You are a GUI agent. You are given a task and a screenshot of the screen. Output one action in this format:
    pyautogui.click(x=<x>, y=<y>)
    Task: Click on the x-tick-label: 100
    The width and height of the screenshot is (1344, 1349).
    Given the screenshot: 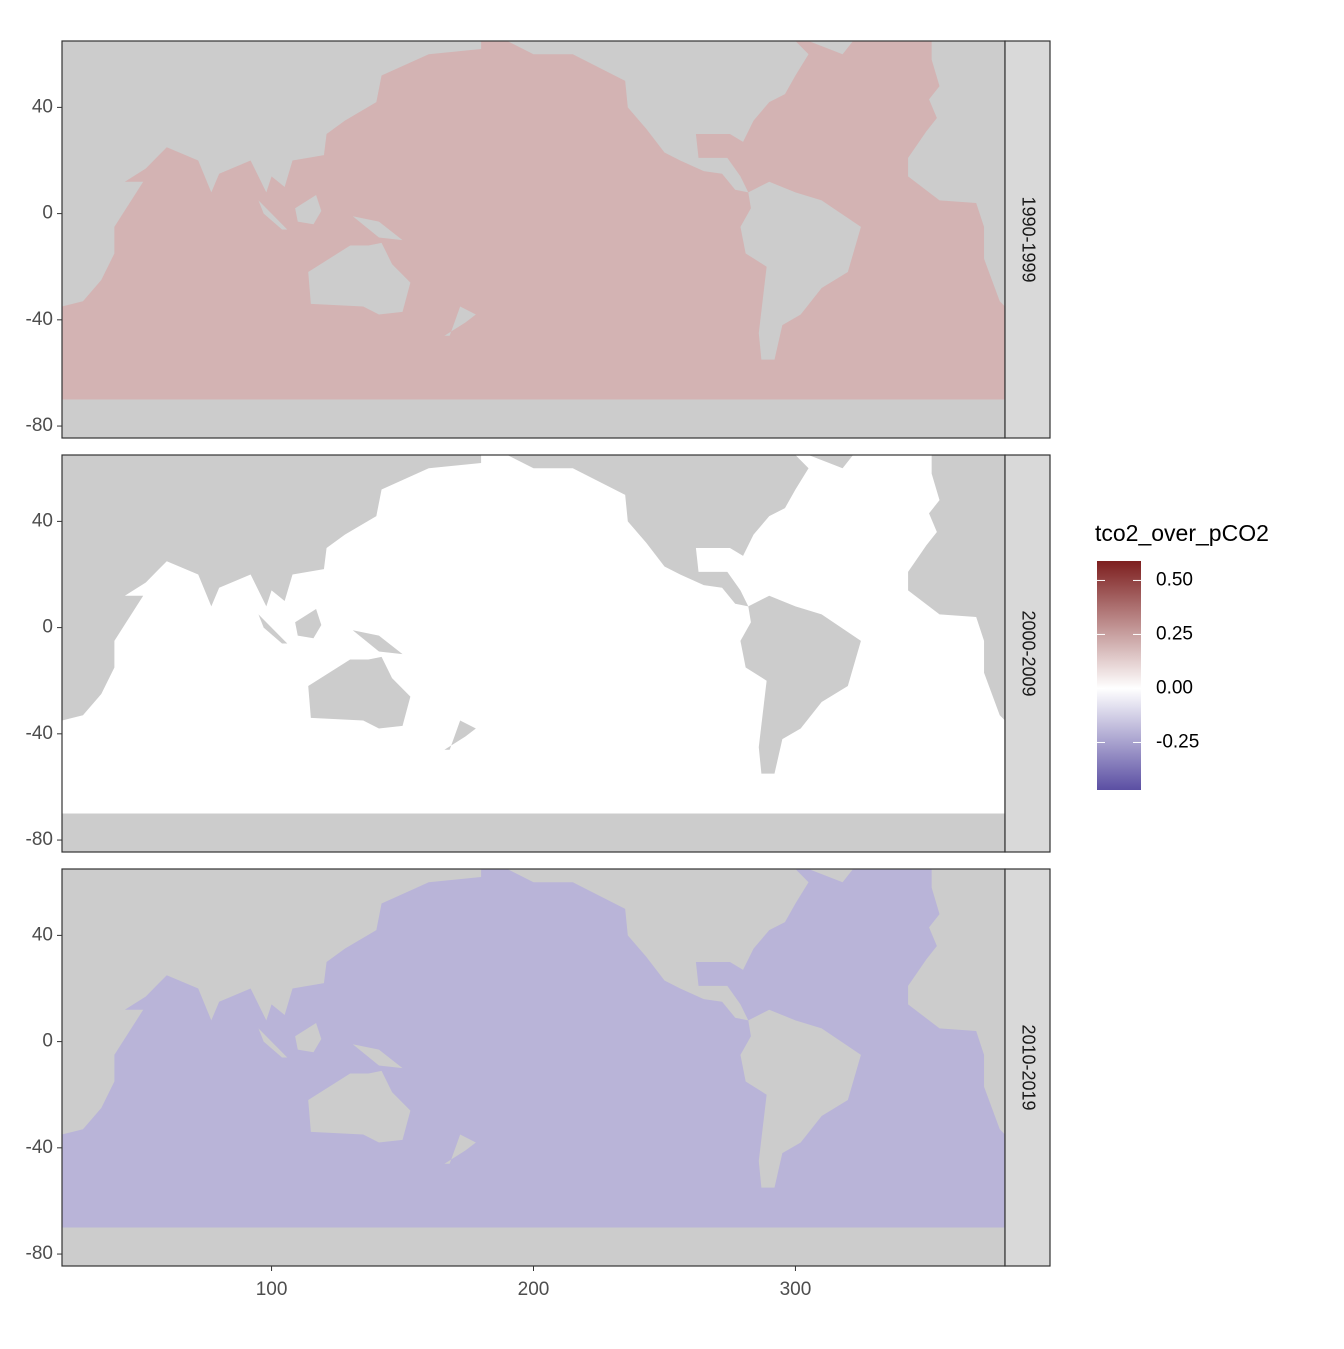 What is the action you would take?
    pyautogui.click(x=272, y=1289)
    